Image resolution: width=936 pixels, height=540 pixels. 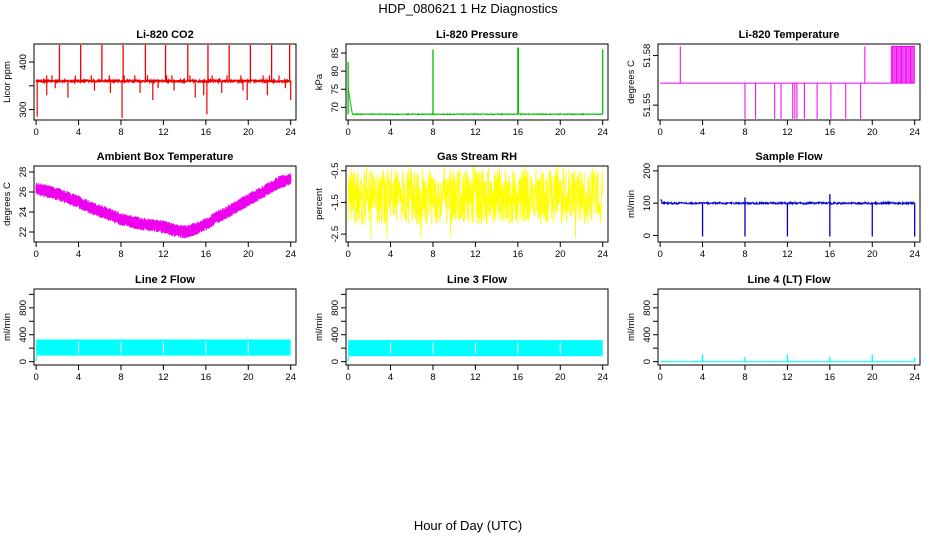 I want to click on series-line2, so click(x=163, y=350).